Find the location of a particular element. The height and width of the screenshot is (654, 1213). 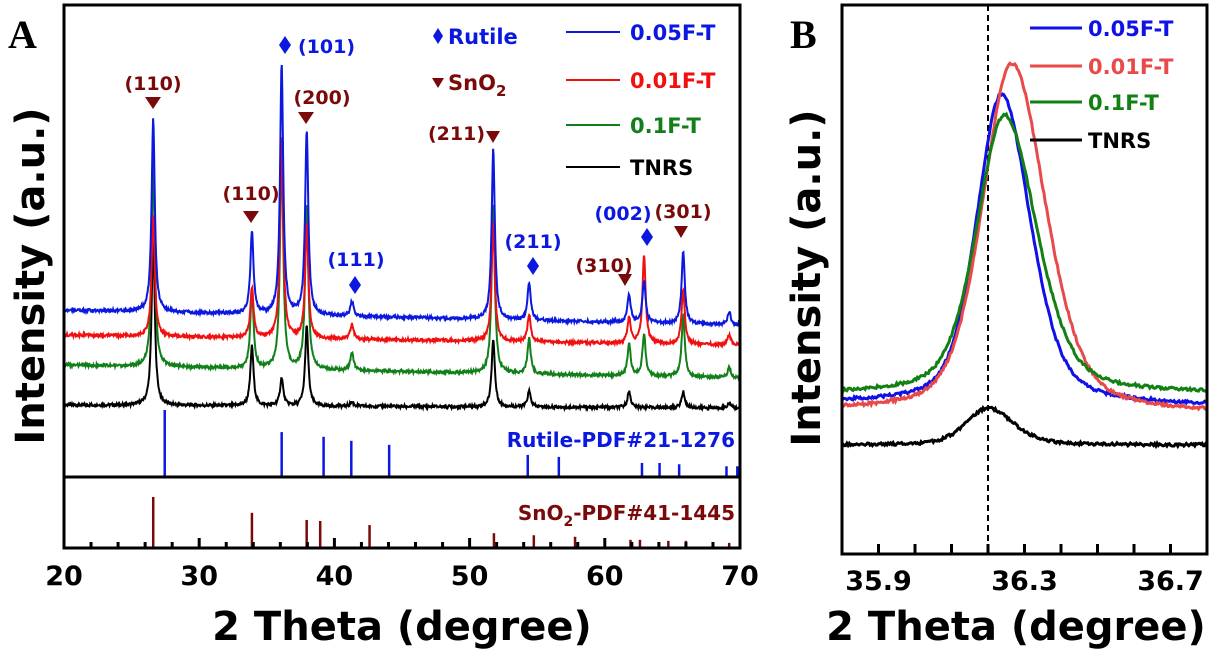

x-tick-label: 36.7 is located at coordinates (1170, 581).